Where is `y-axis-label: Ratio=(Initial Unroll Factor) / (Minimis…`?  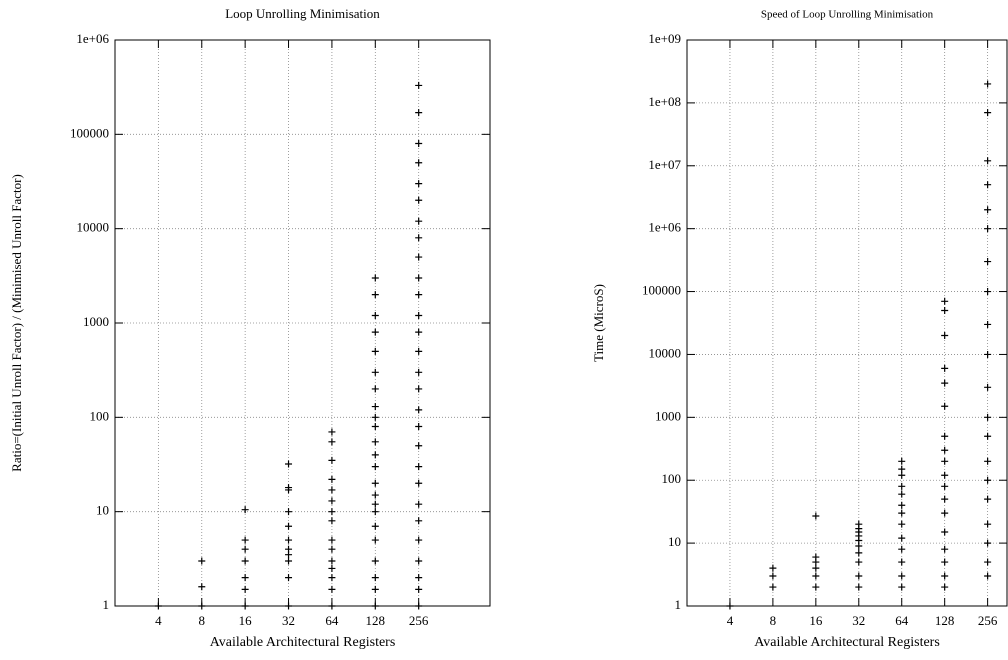 y-axis-label: Ratio=(Initial Unroll Factor) / (Minimis… is located at coordinates (16, 323).